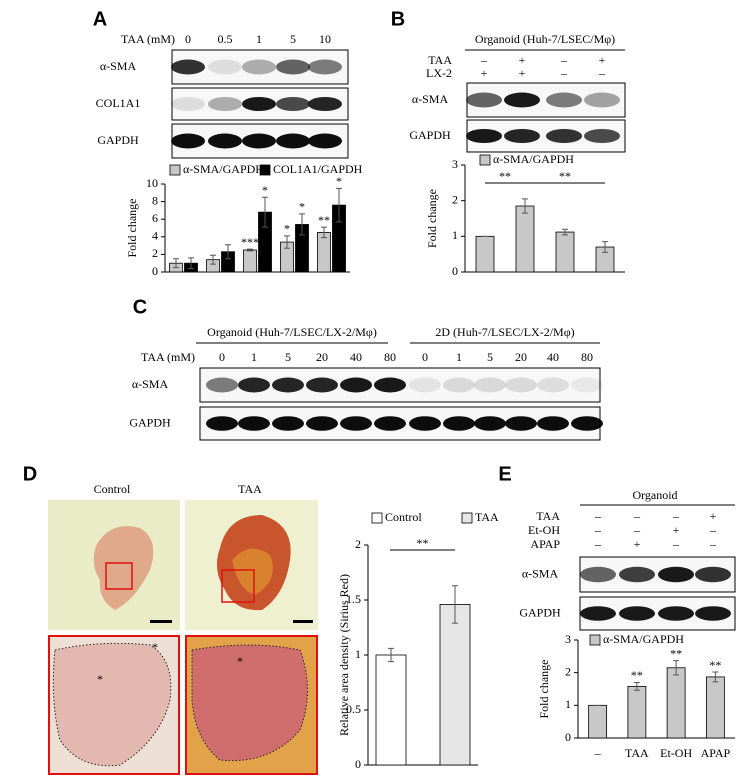  Describe the element at coordinates (353, 709) in the screenshot. I see `y-tick-label: 0.5` at that location.